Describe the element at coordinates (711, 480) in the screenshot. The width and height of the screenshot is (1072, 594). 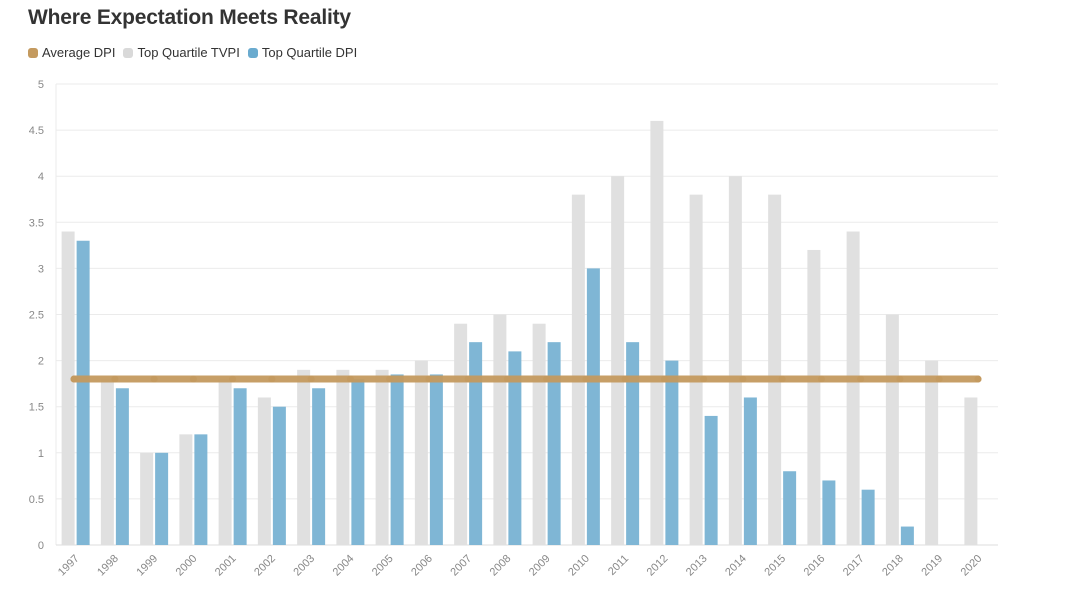
I see `bar-dpi-2013` at that location.